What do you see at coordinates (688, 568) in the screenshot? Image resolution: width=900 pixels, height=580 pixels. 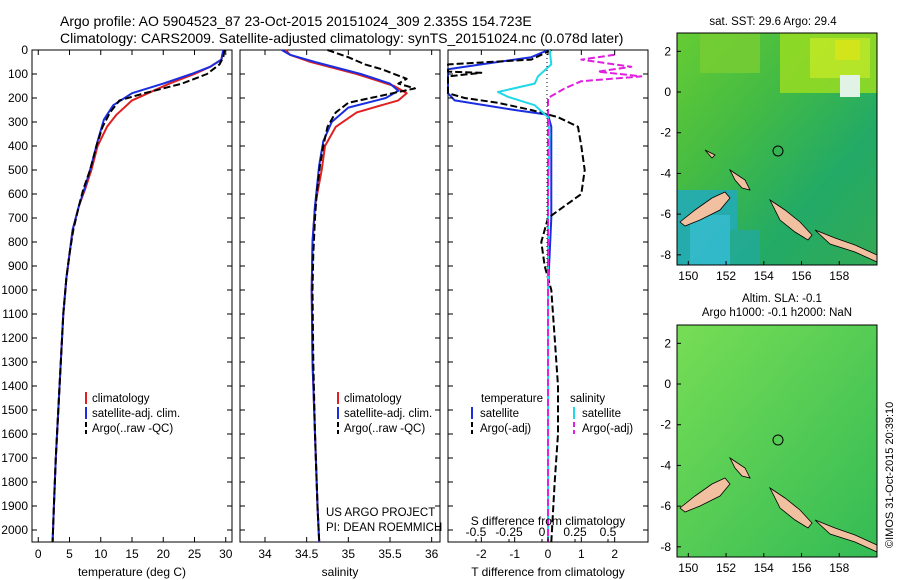 I see `map-lon-label: 150` at bounding box center [688, 568].